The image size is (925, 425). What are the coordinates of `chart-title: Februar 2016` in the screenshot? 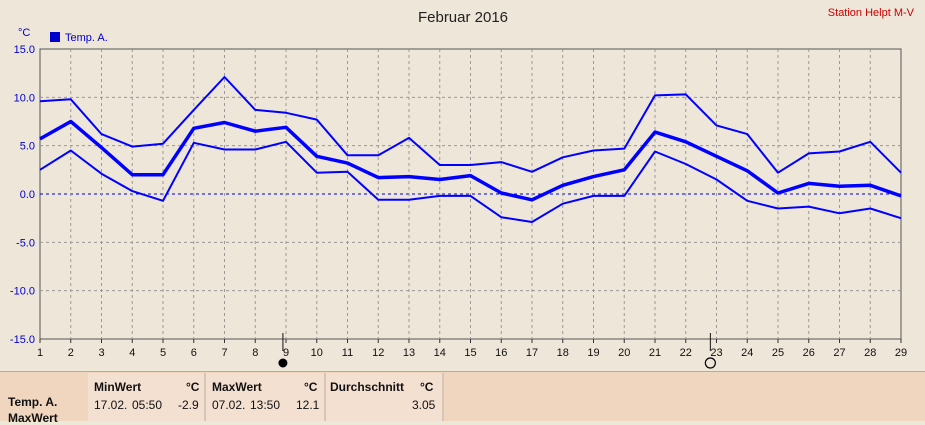 It's located at (463, 17).